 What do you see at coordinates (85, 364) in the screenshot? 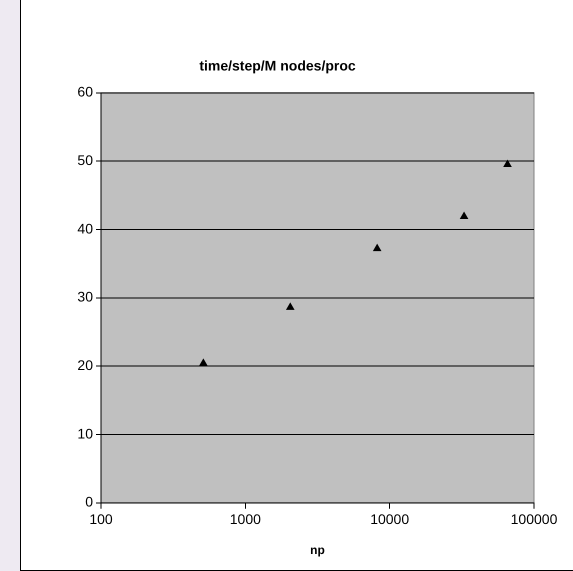
I see `y-tick-label: 20` at bounding box center [85, 364].